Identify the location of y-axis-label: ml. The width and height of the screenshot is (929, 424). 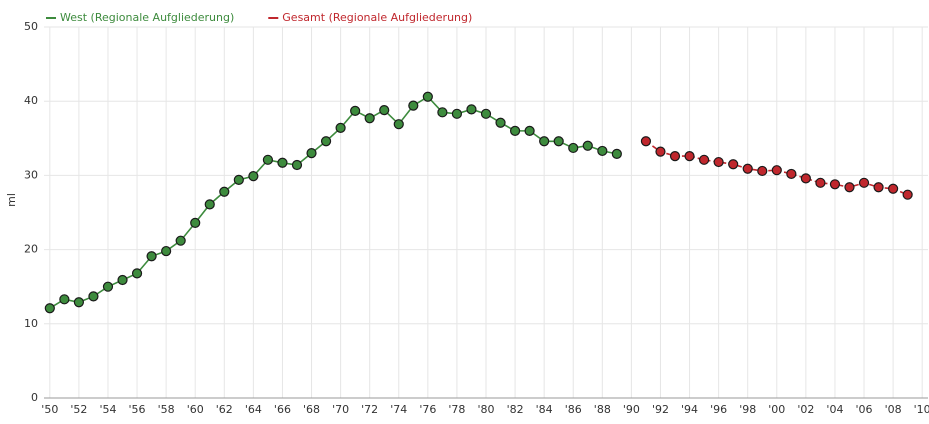
(11, 200).